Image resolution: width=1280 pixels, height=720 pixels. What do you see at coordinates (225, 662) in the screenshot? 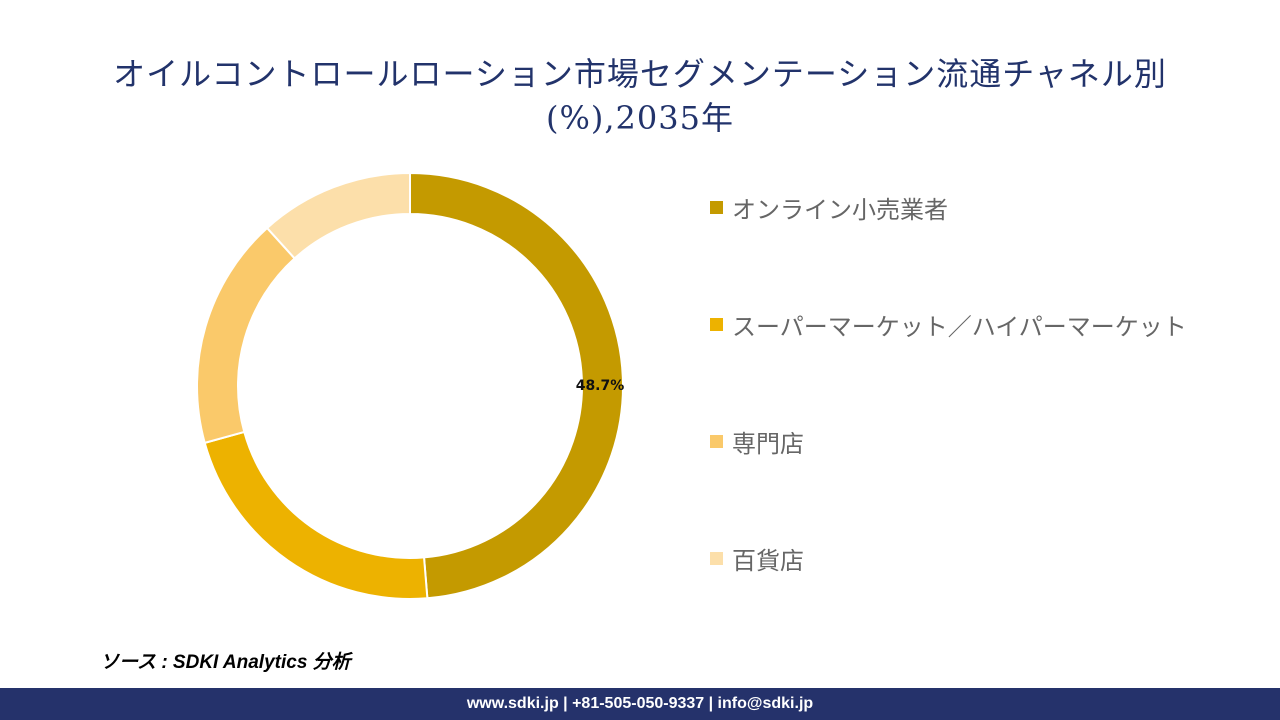
I see `source-note: ソース : SDKI Analytics 分析` at bounding box center [225, 662].